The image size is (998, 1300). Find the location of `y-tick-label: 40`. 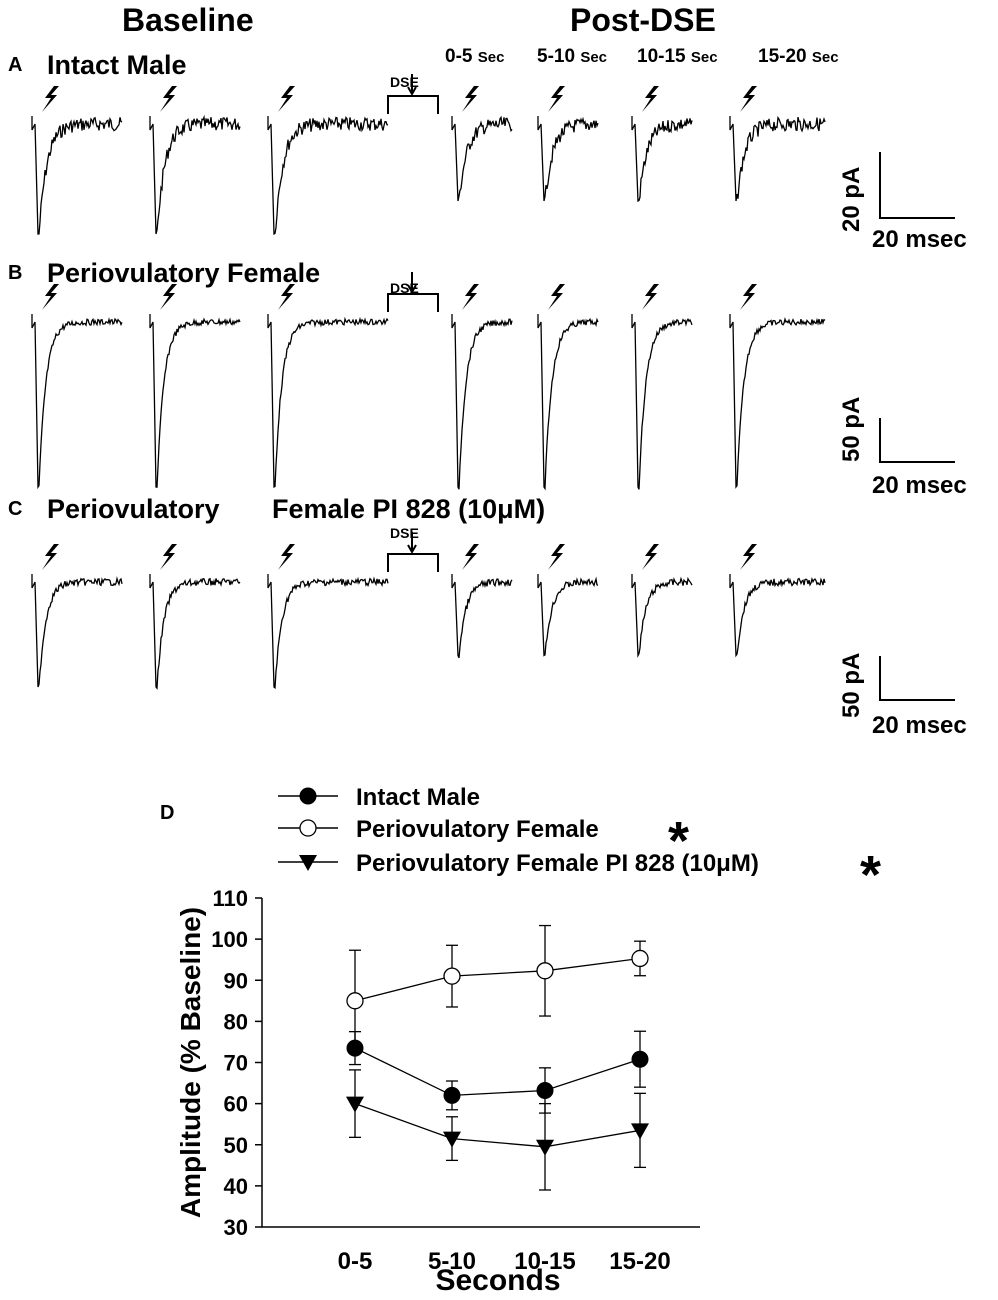

y-tick-label: 40 is located at coordinates (236, 1186).